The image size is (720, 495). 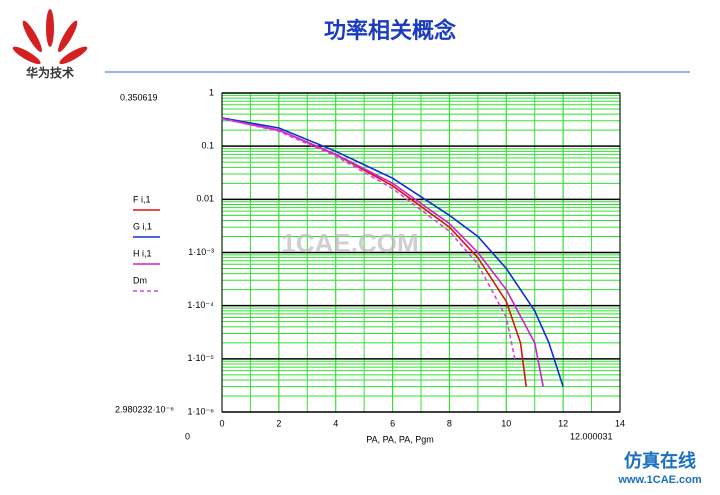 I want to click on y-tick-label: 0.1, so click(x=207, y=146).